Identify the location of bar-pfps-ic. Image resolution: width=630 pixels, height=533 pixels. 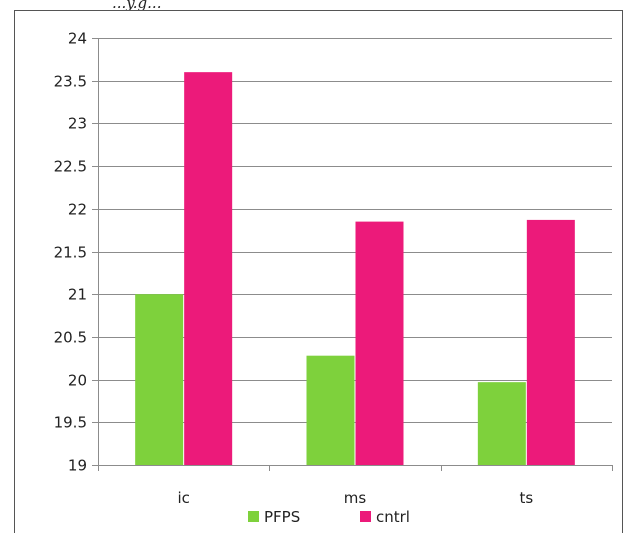
(159, 379).